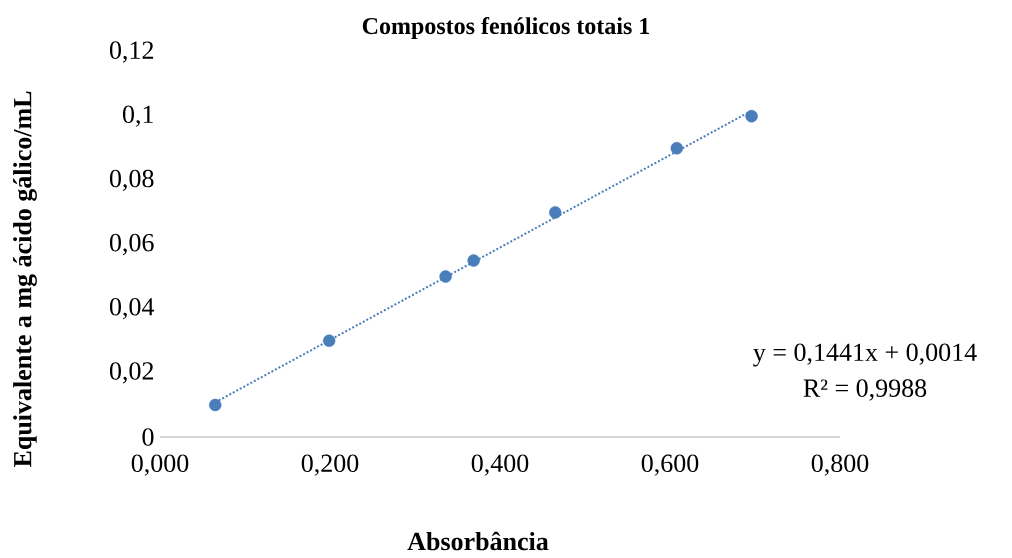 The image size is (1012, 558). I want to click on y-tick-label: 0,08, so click(131, 180).